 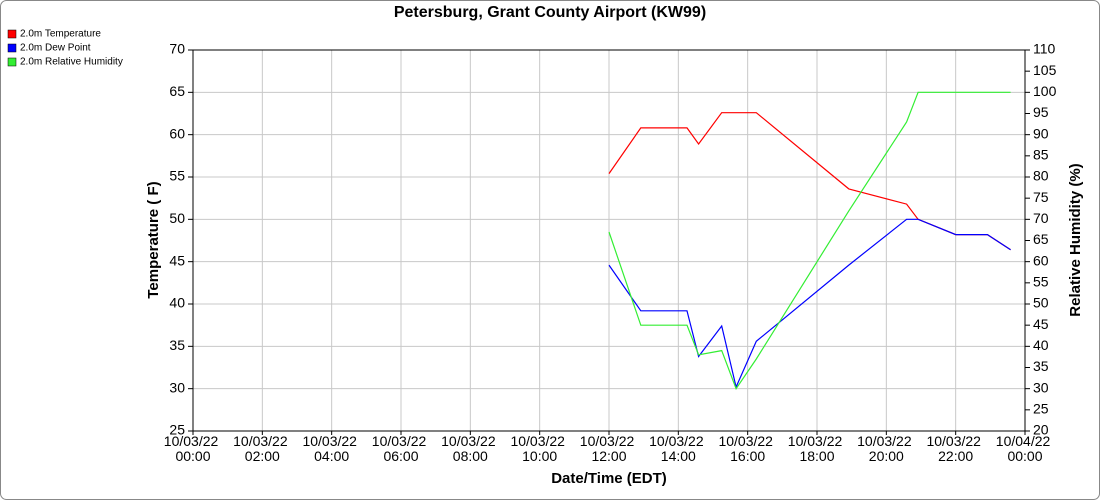 What do you see at coordinates (1044, 49) in the screenshot?
I see `y2-tick-label: 110` at bounding box center [1044, 49].